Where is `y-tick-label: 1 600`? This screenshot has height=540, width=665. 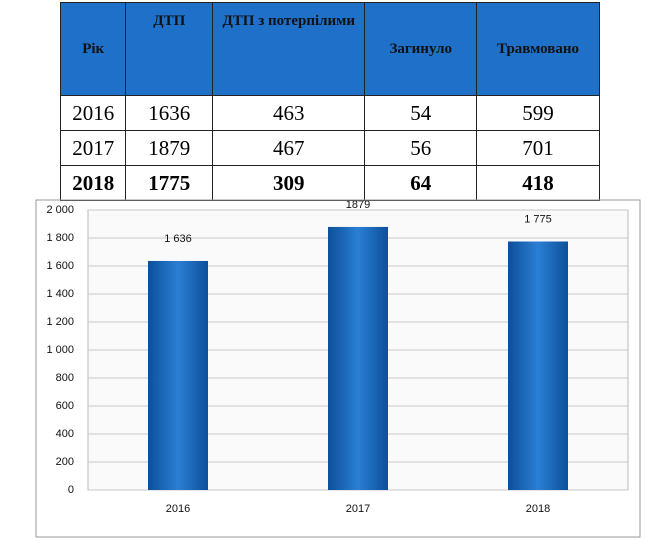
y-tick-label: 1 600 is located at coordinates (60, 266).